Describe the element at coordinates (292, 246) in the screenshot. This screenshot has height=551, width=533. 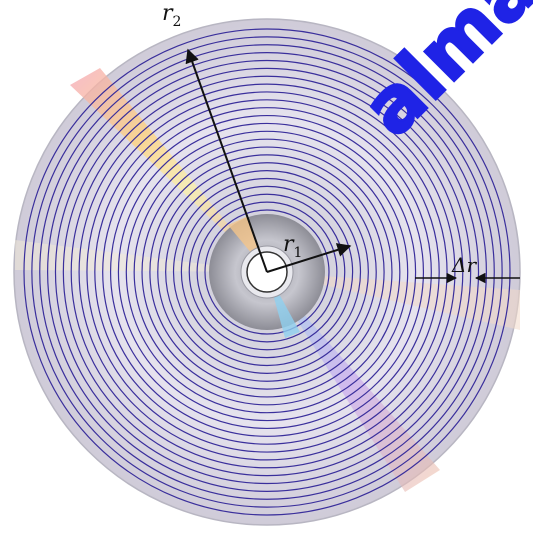
I see `r1-label: r1` at that location.